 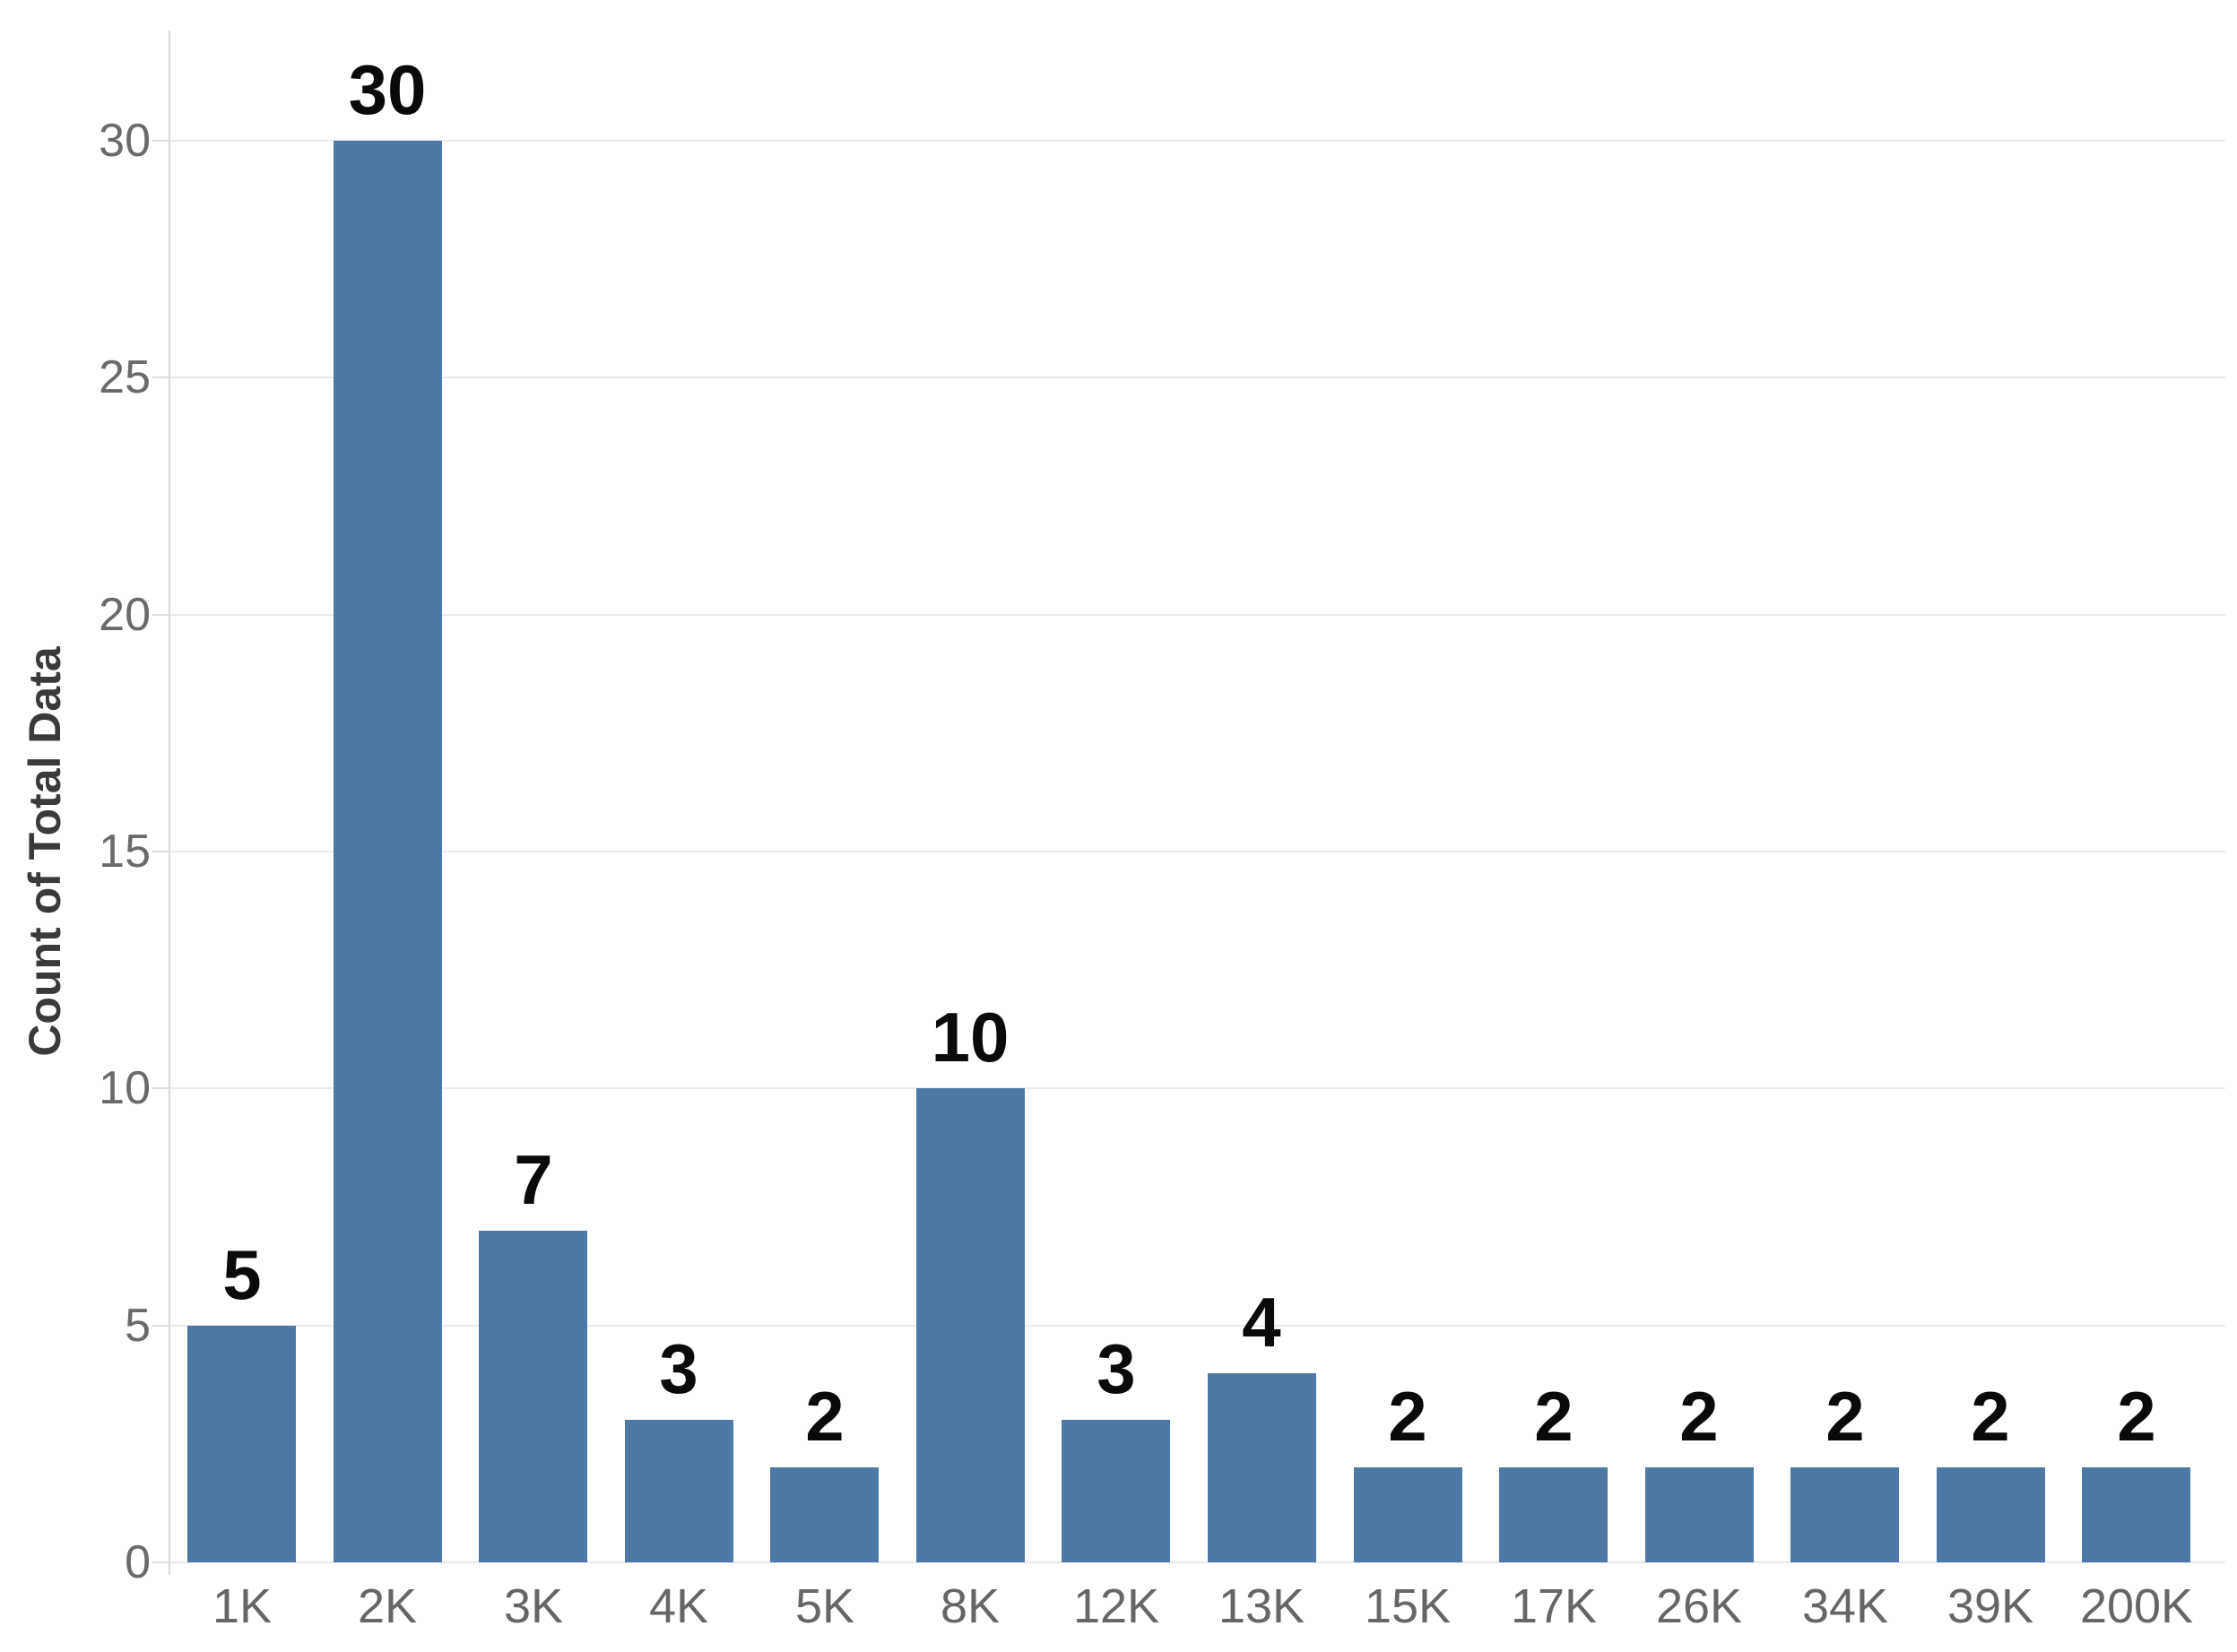 I want to click on y-axis-line, so click(x=170, y=802).